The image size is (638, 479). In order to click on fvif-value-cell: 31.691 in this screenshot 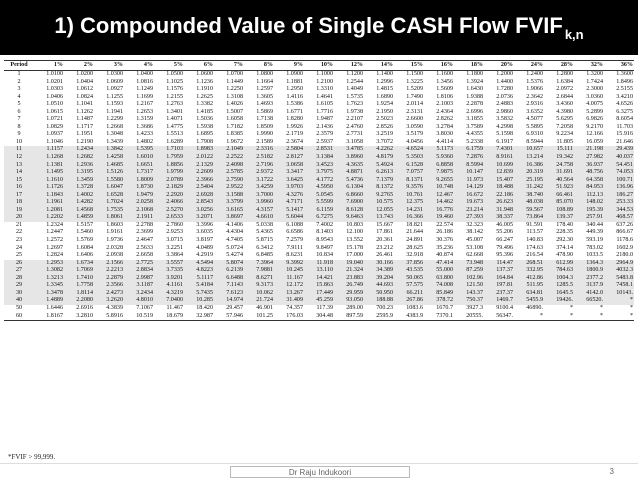, I will do `click(559, 173)`.